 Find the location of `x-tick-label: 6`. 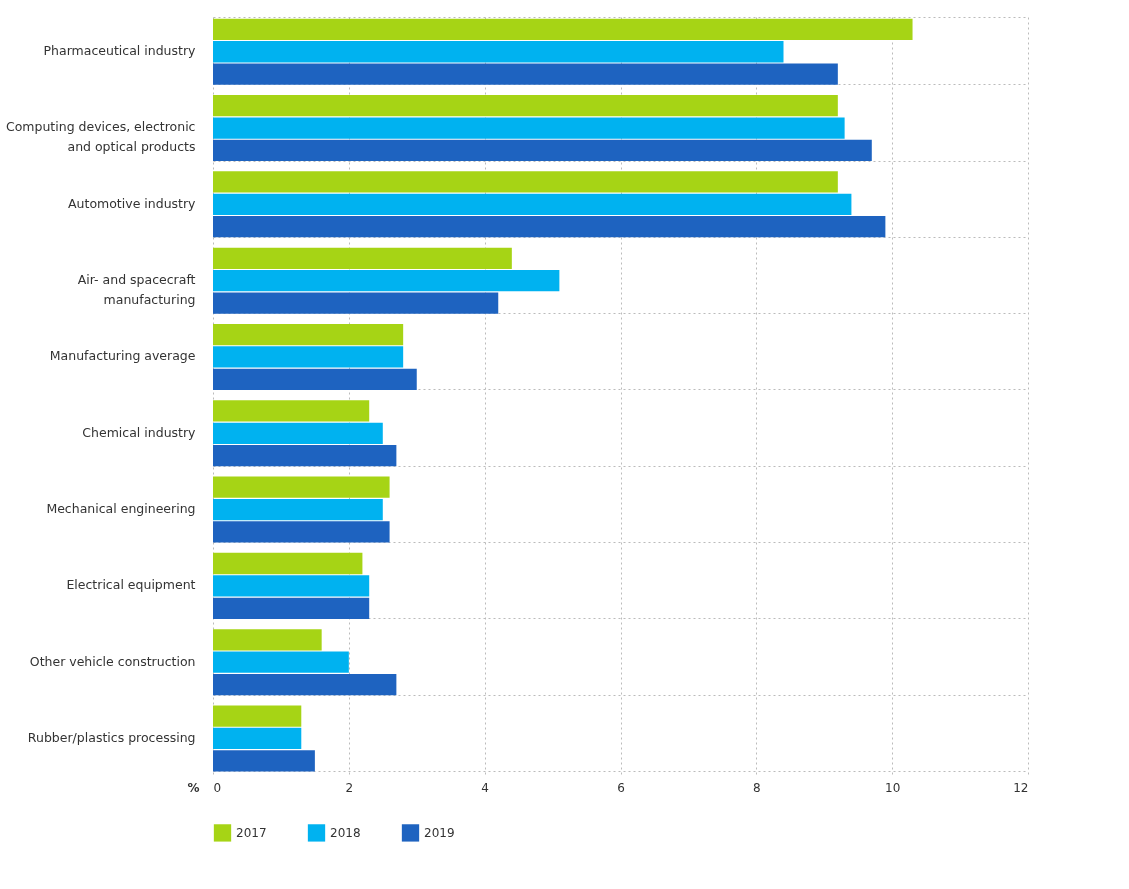

x-tick-label: 6 is located at coordinates (621, 787).